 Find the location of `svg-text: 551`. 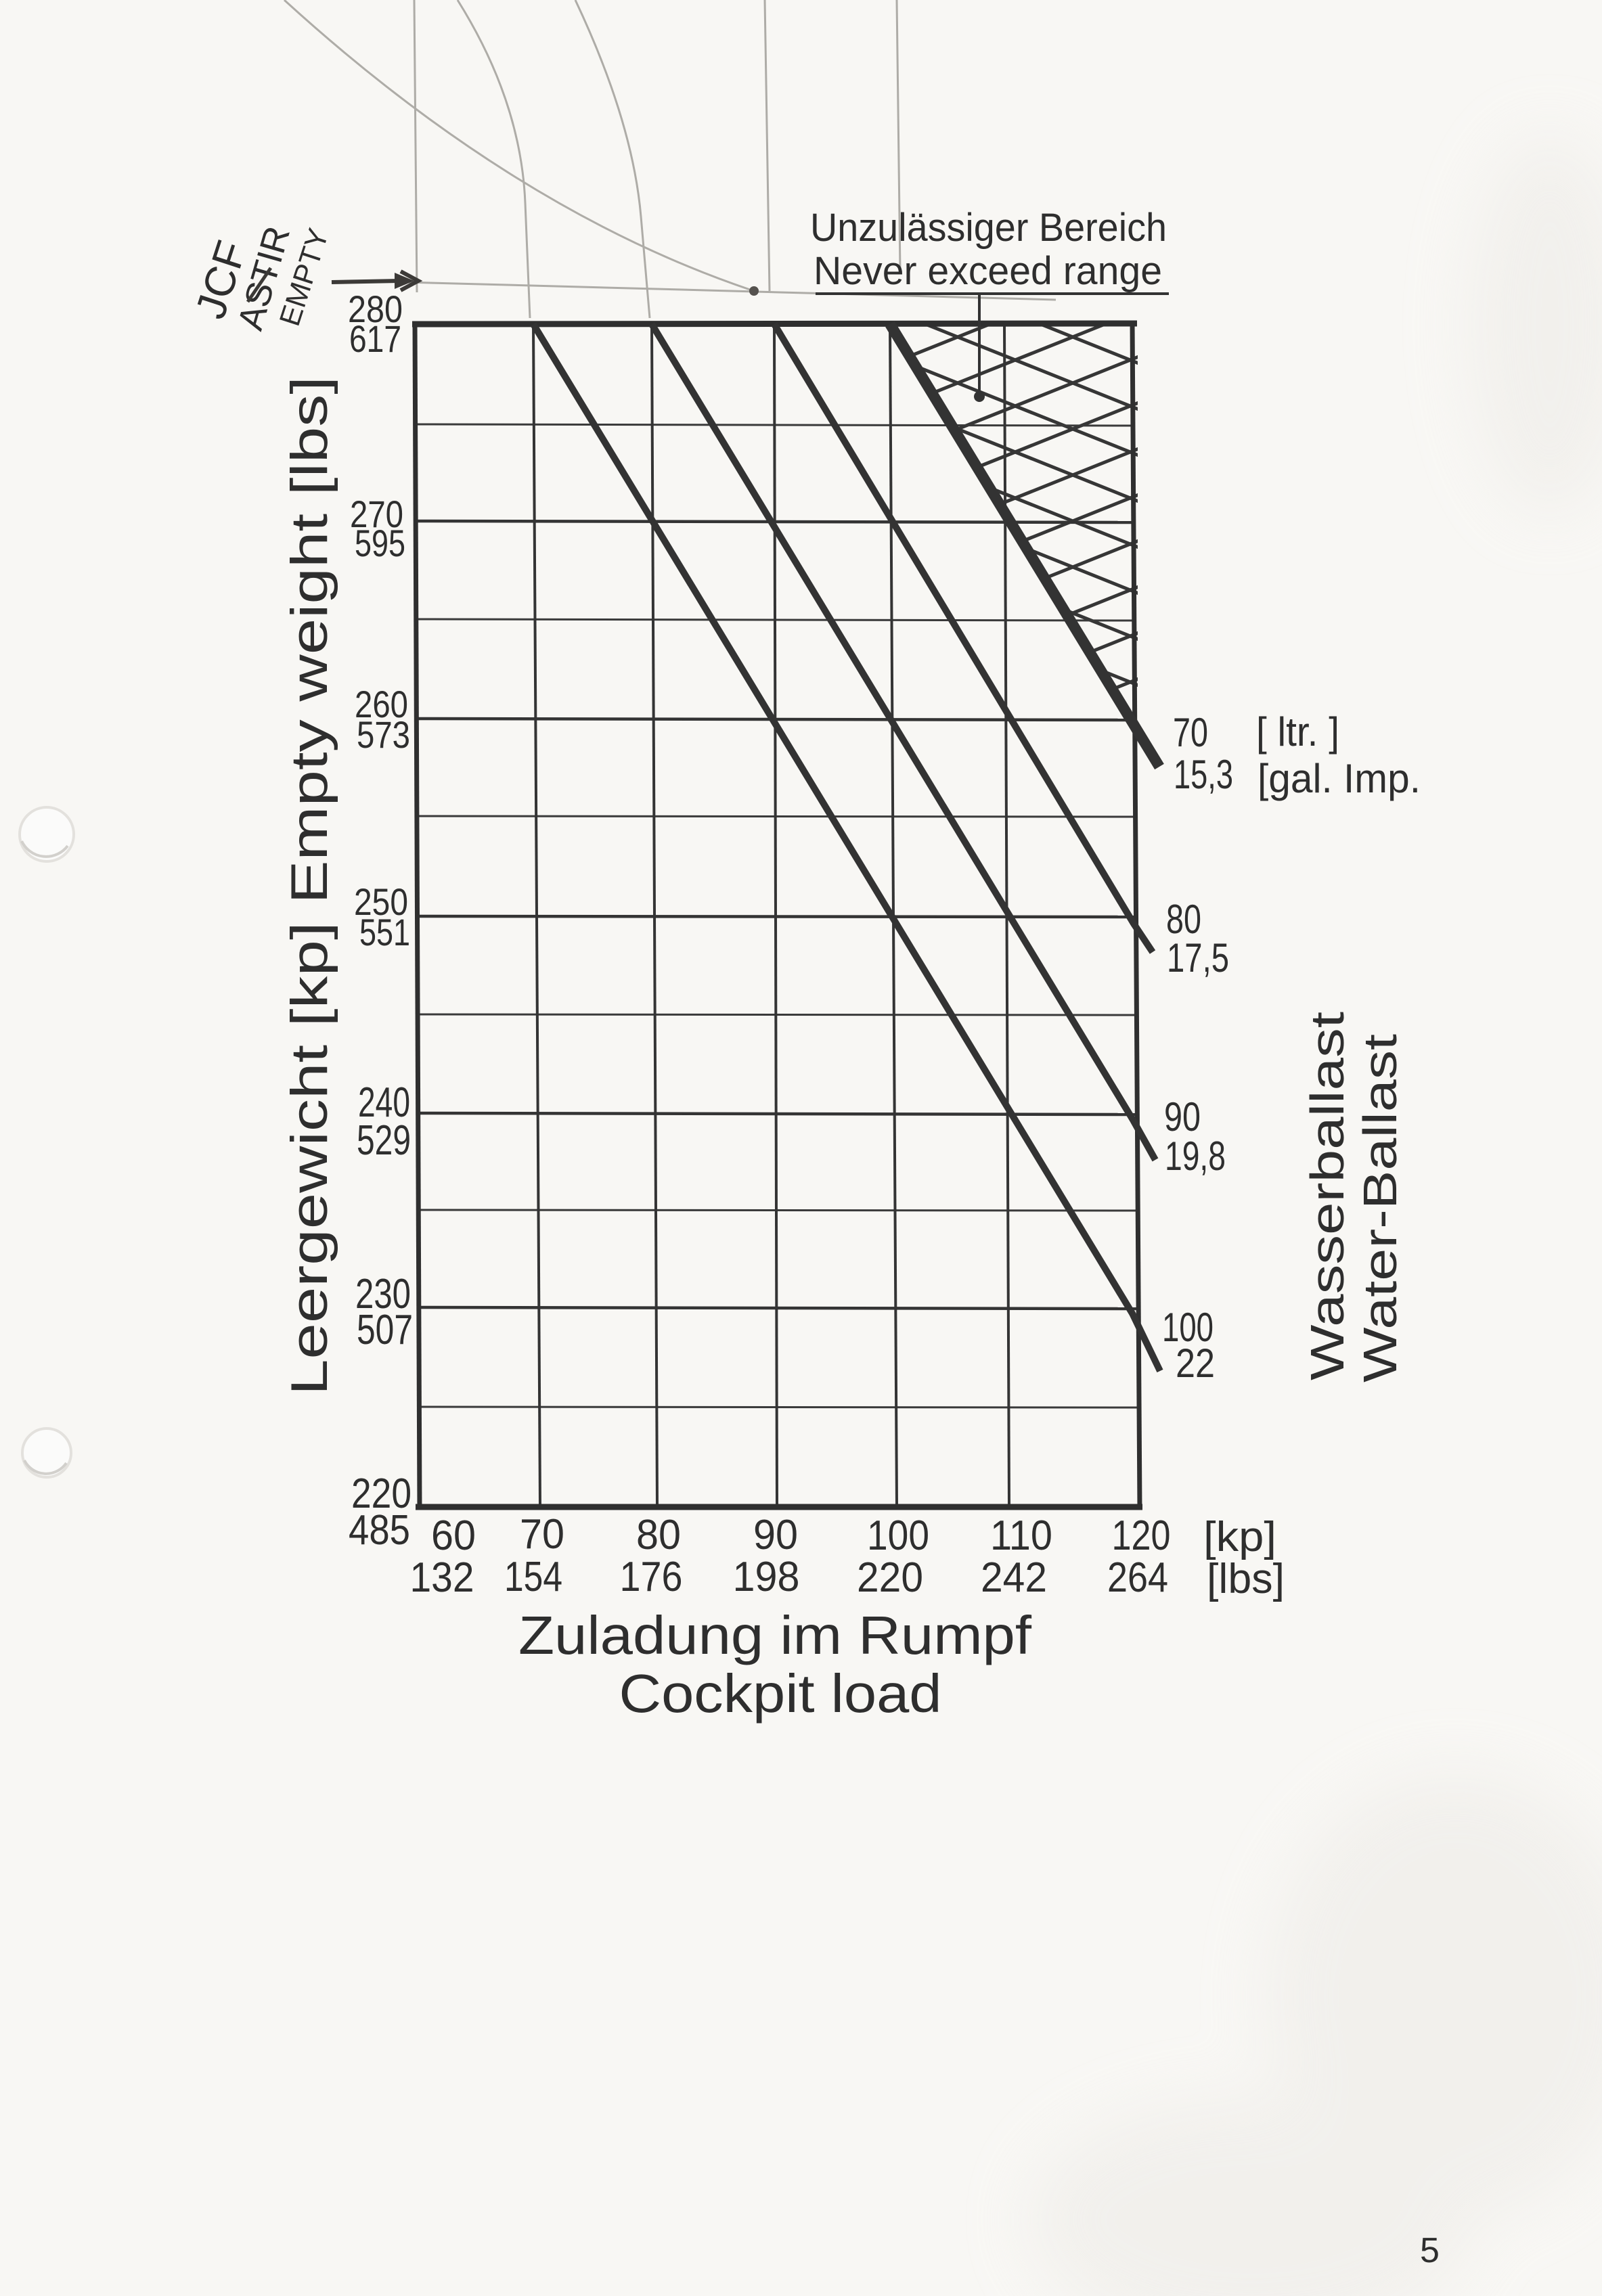

svg-text: 551 is located at coordinates (384, 932).